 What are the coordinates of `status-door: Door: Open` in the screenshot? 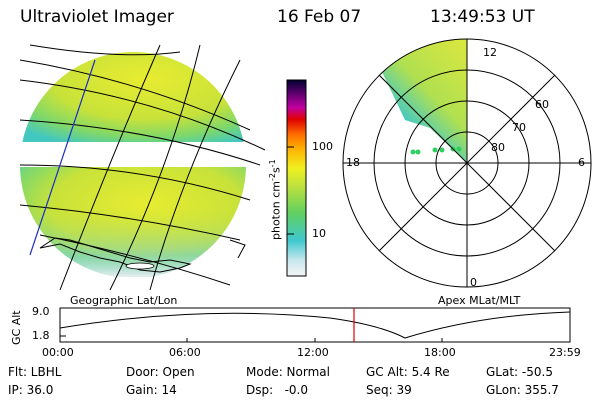 It's located at (160, 372).